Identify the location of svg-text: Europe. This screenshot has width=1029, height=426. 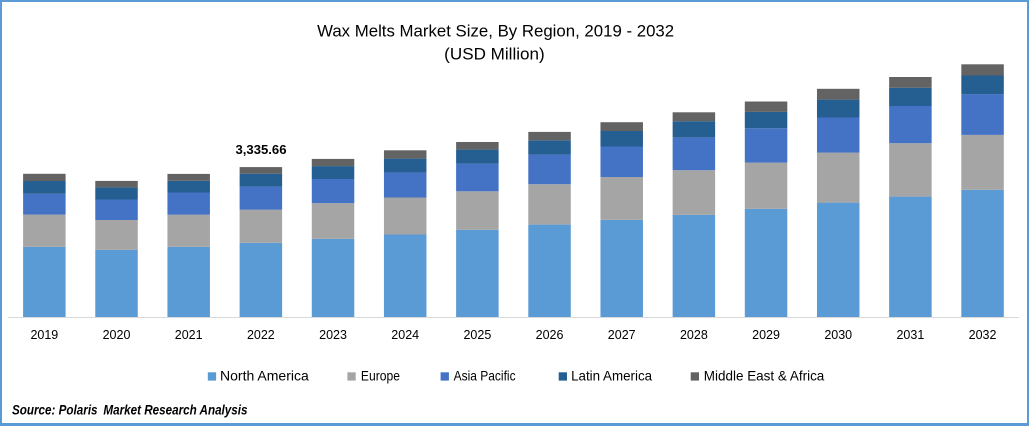
(380, 376).